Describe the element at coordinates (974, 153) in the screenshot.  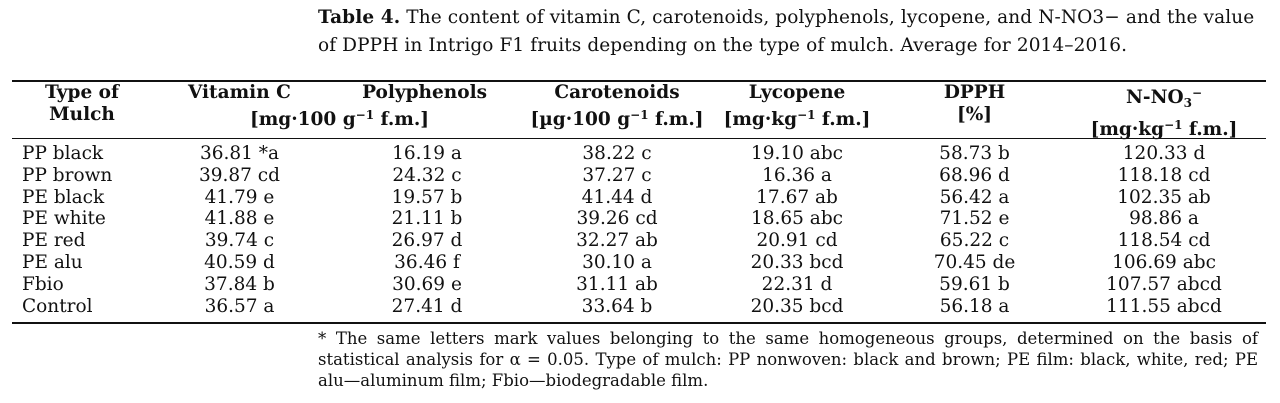
I see `cell-dpph: 58.73 b` at that location.